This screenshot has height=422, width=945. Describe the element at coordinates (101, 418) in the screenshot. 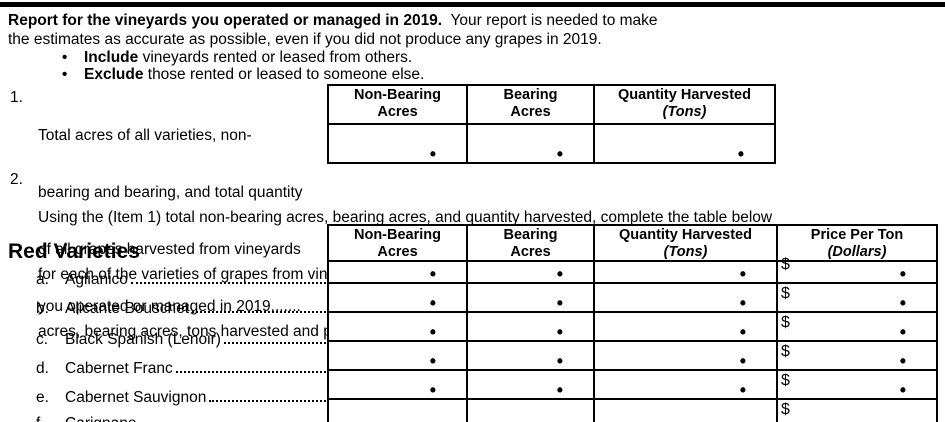

I see `variety-name: Carignane` at that location.